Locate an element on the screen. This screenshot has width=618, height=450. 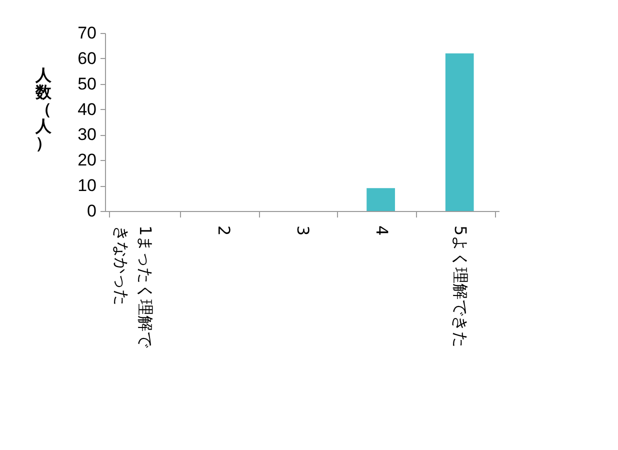
x-tick-label: 2 is located at coordinates (224, 231).